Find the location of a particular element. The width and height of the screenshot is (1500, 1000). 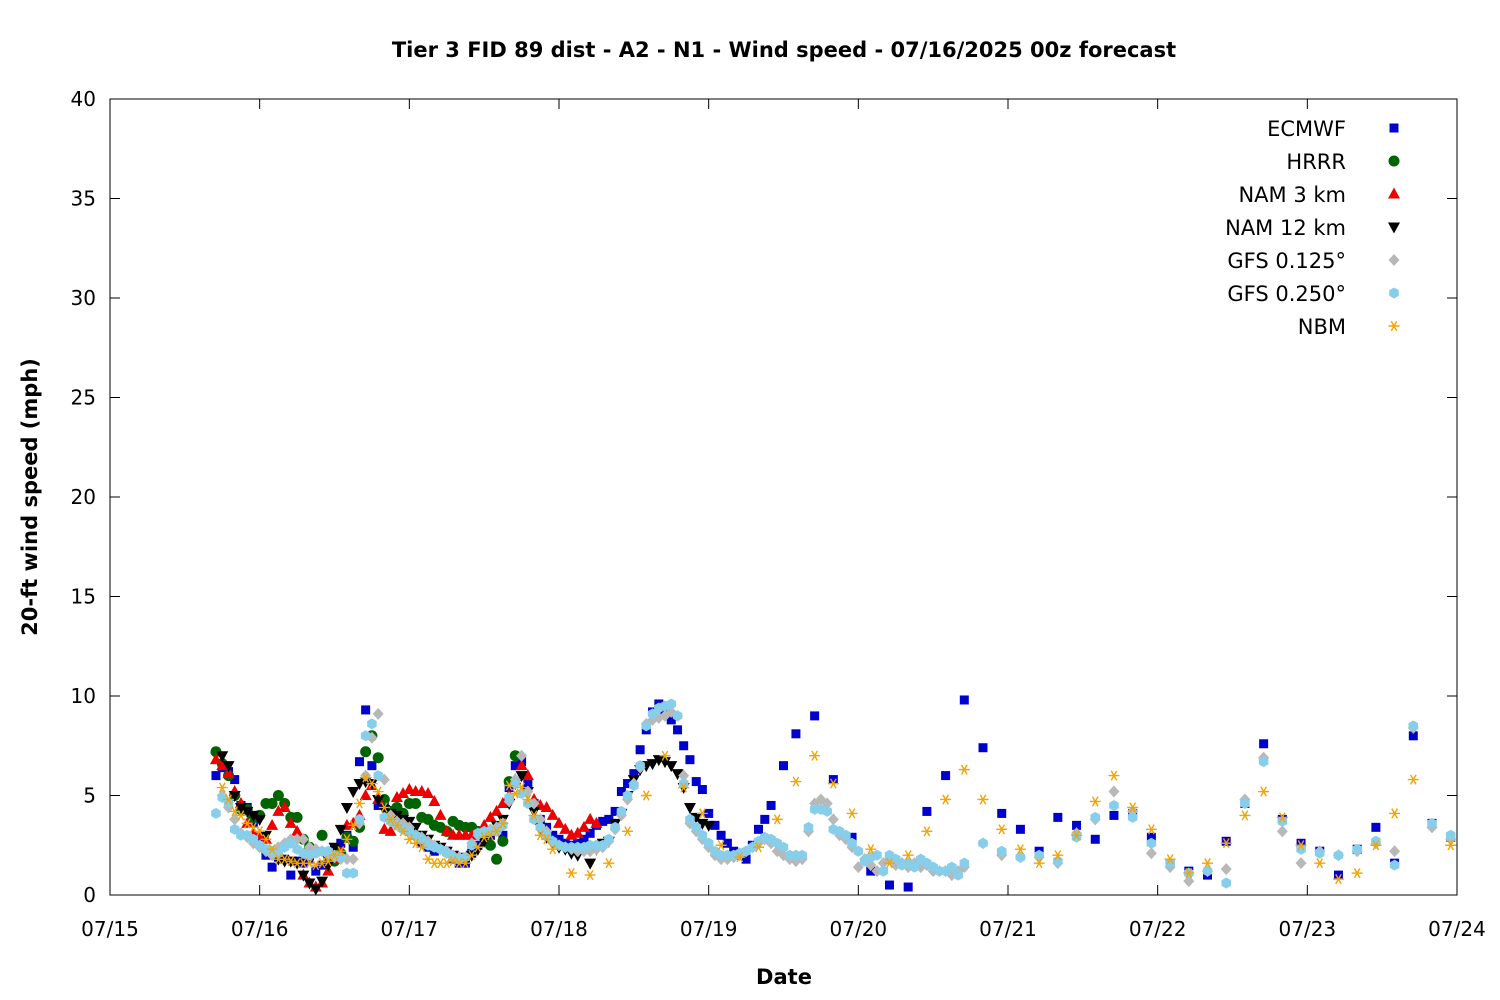

x-tick-label: 07/16 is located at coordinates (260, 929).